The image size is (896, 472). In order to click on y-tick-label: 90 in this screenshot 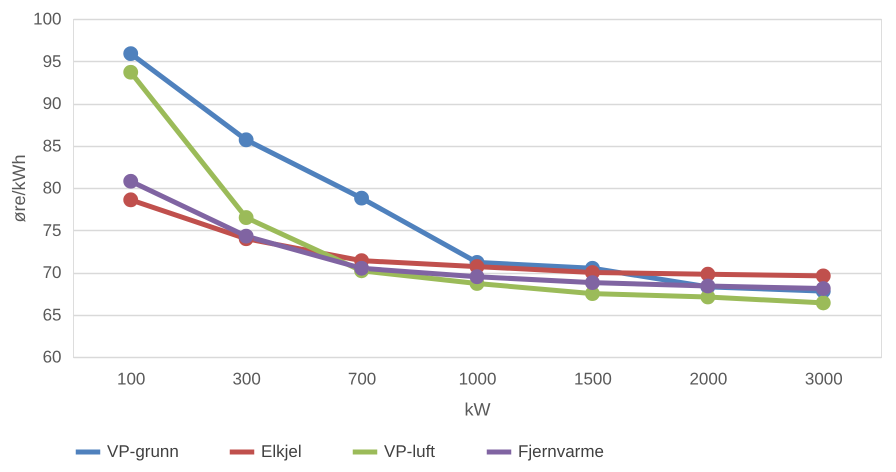, I will do `click(52, 103)`.